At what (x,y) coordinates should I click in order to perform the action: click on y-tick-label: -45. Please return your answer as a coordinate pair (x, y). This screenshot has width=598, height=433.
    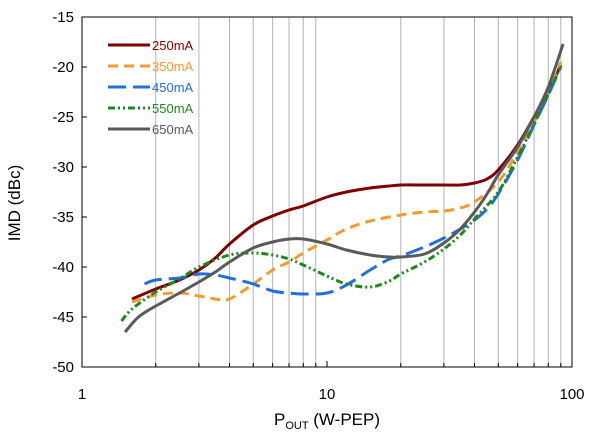
    Looking at the image, I should click on (63, 317).